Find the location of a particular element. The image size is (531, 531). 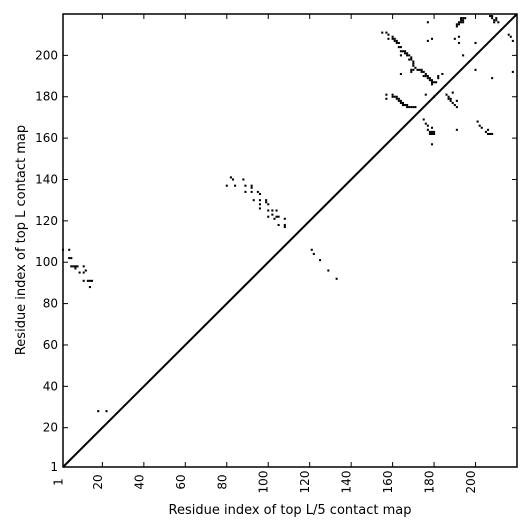

x-tick-label: 180 is located at coordinates (430, 482).